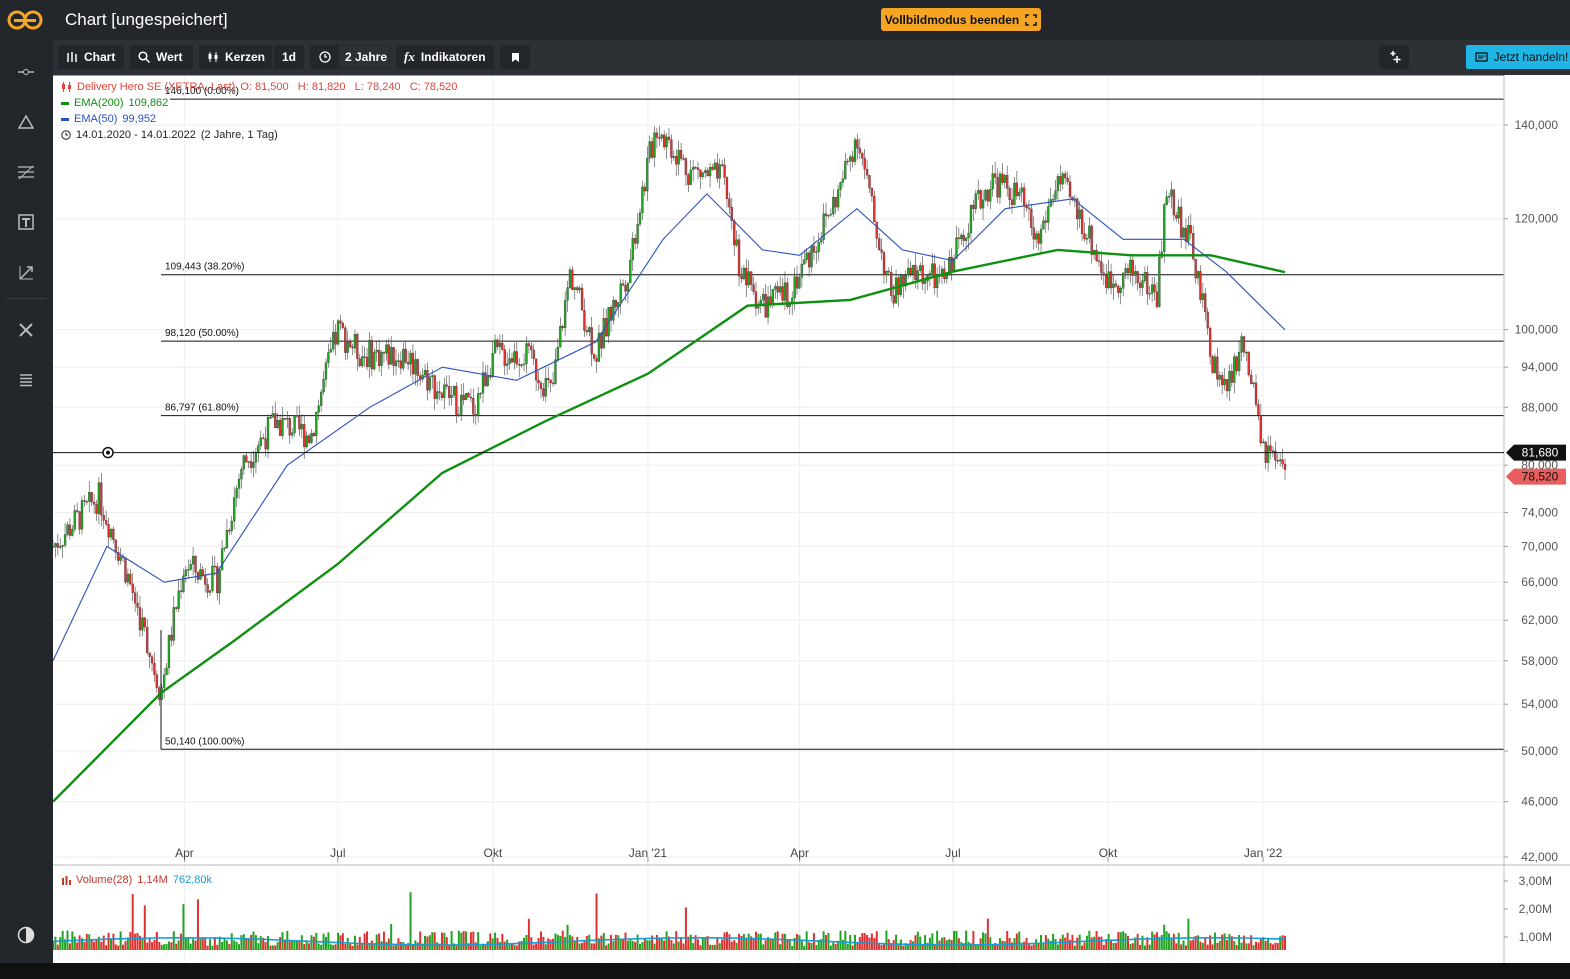  I want to click on settings-tools-icon, so click(26, 330).